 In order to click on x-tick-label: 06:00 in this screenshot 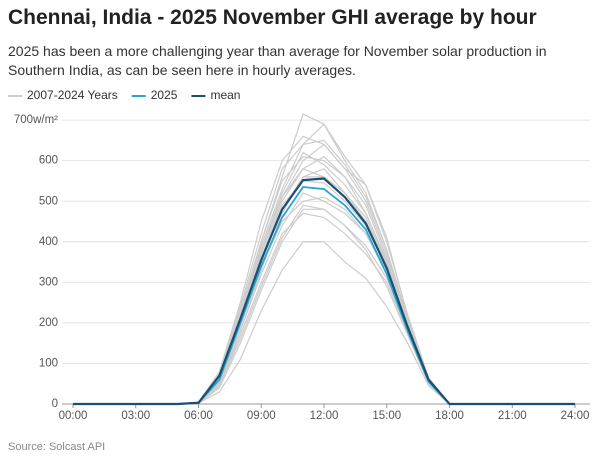, I will do `click(198, 416)`.